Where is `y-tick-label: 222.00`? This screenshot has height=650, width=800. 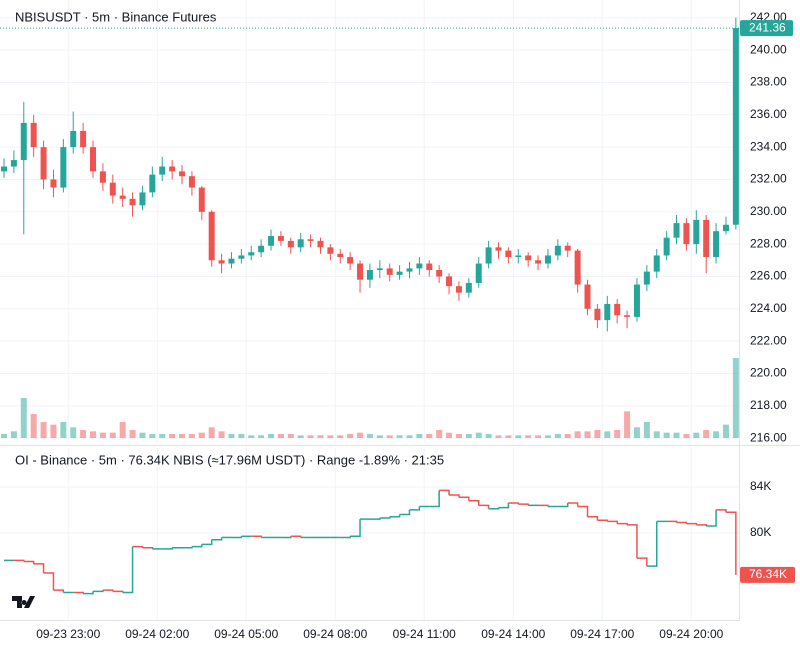 y-tick-label: 222.00 is located at coordinates (768, 340).